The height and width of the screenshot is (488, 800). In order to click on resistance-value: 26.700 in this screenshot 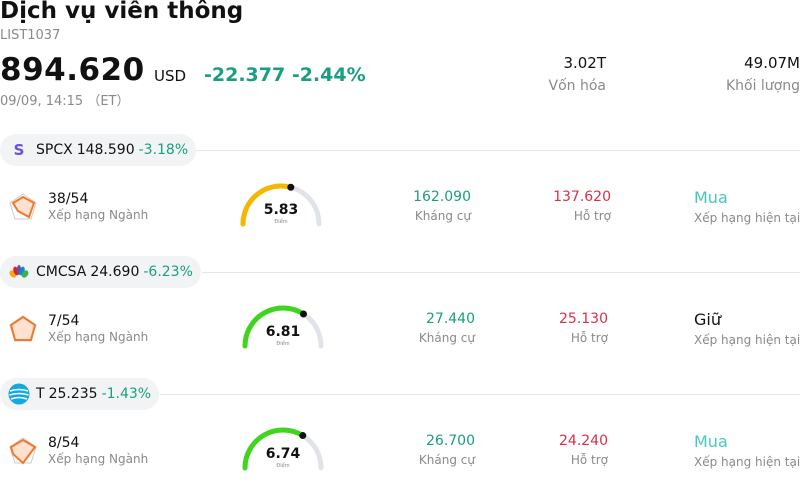, I will do `click(450, 441)`.